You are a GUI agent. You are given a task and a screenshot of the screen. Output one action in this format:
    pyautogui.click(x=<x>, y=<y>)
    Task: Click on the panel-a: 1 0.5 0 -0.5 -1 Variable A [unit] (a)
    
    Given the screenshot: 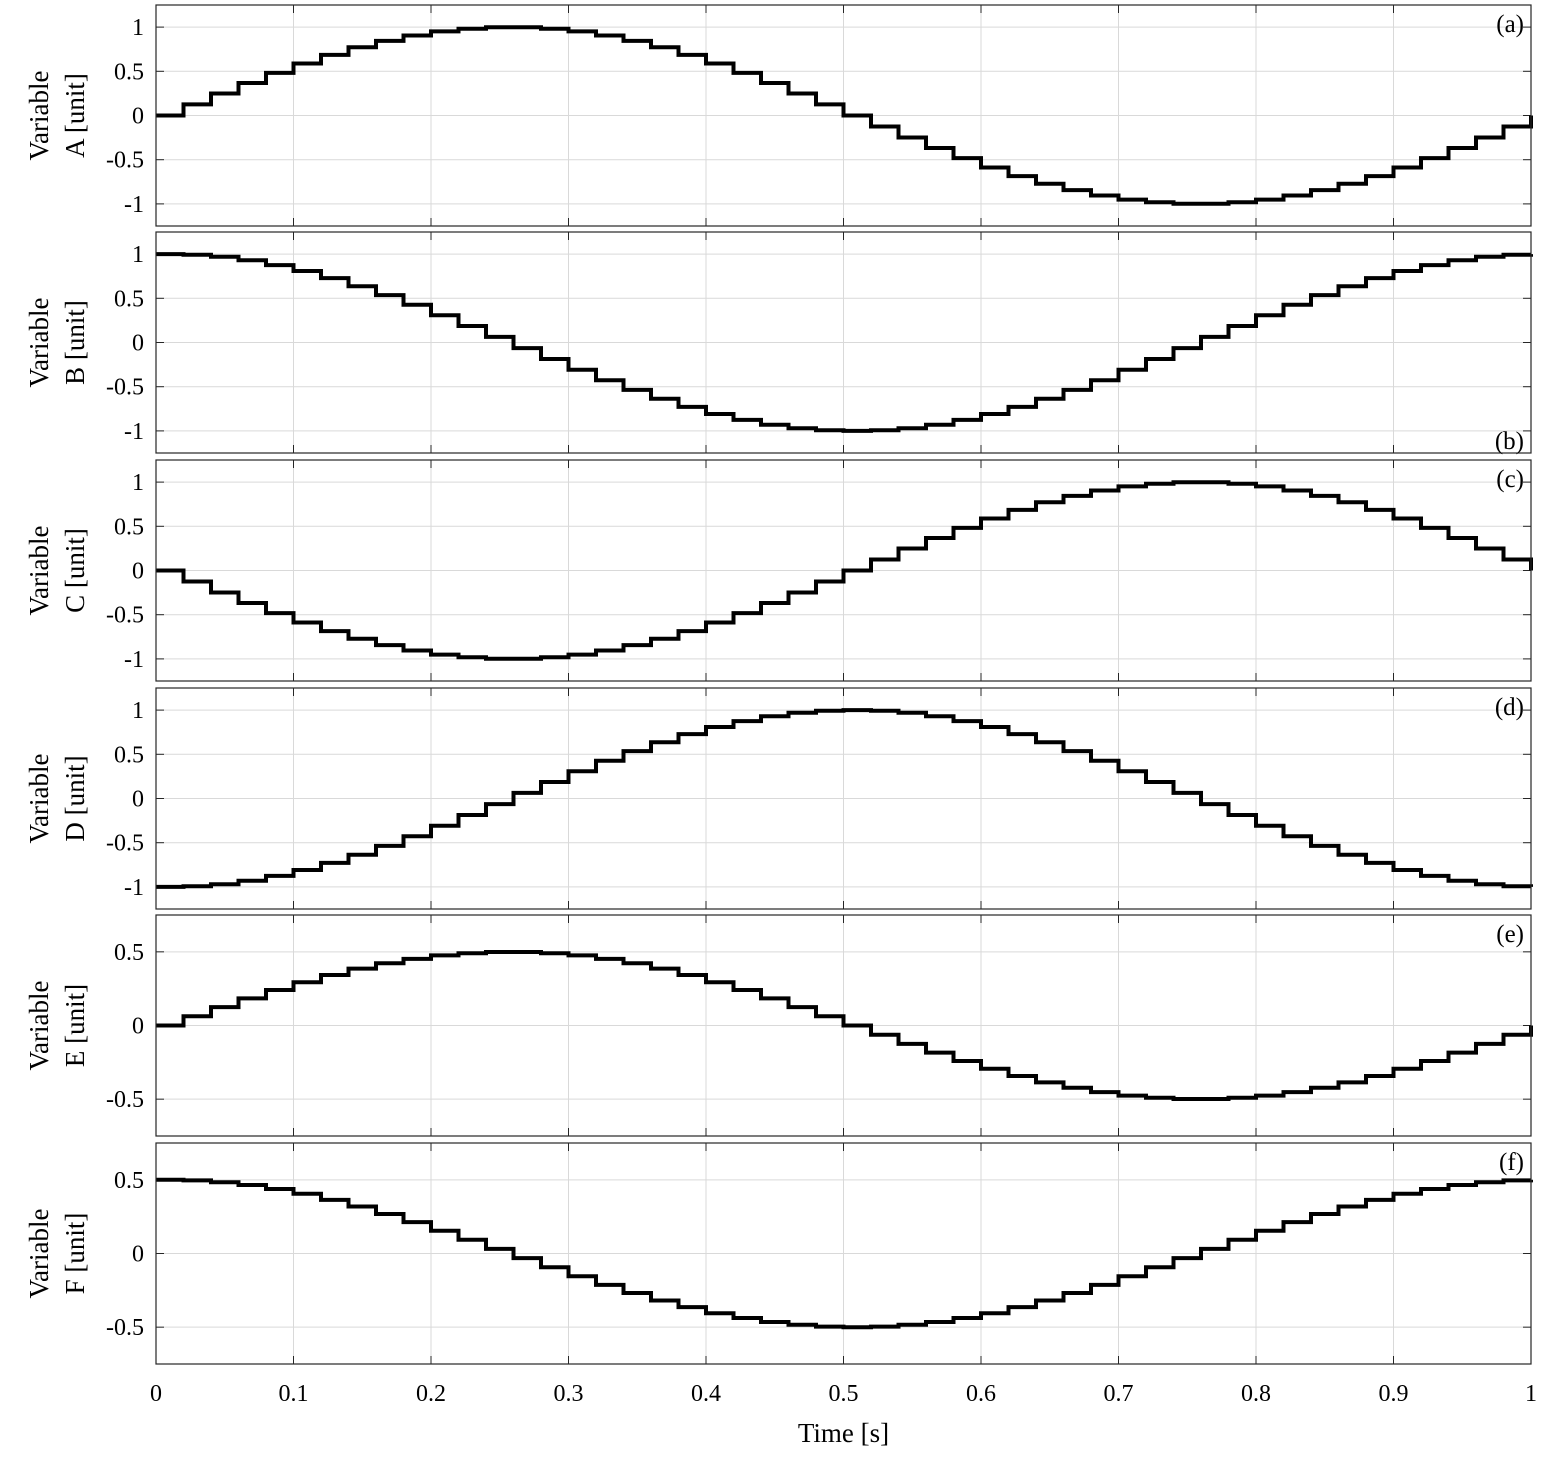 What is the action you would take?
    pyautogui.click(x=778, y=115)
    